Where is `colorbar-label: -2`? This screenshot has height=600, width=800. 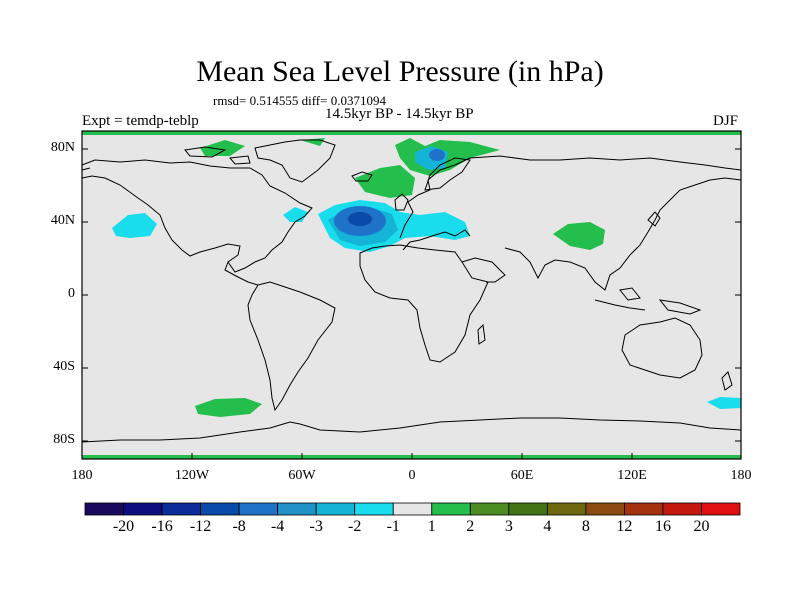
colorbar-label: -2 is located at coordinates (355, 526).